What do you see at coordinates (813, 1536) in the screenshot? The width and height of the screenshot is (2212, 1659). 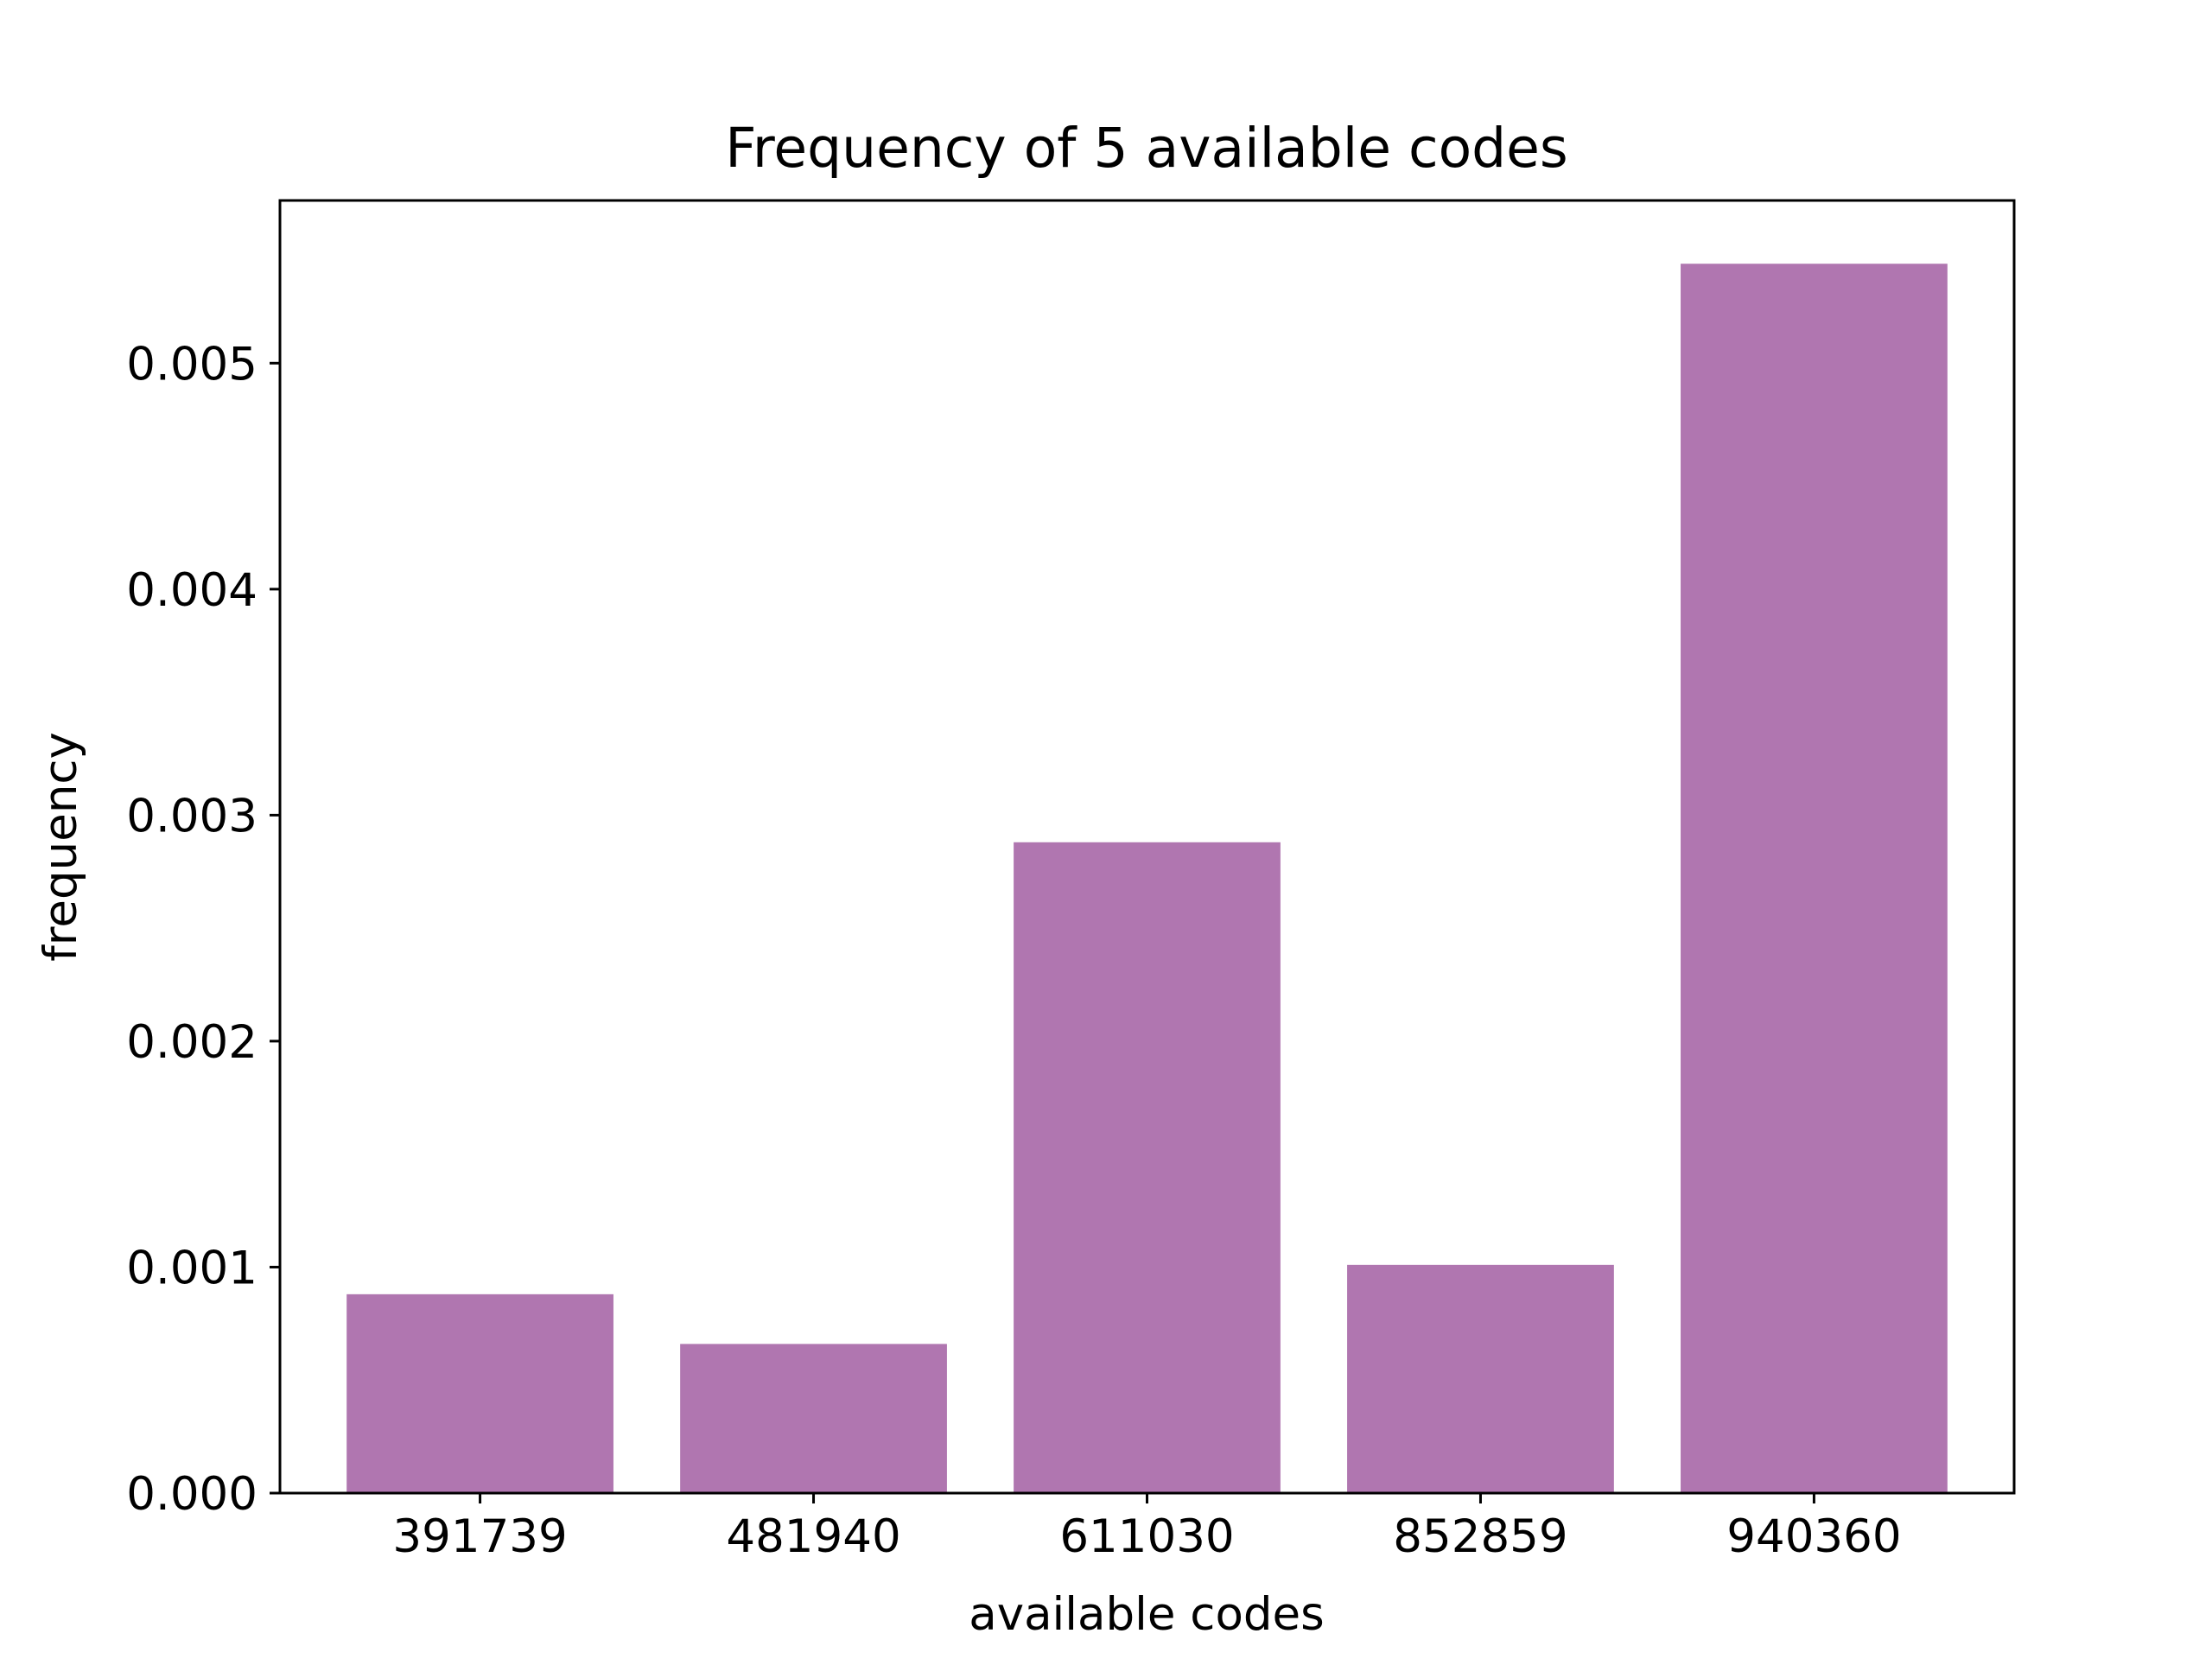 I see `x-tick-label: 481940` at bounding box center [813, 1536].